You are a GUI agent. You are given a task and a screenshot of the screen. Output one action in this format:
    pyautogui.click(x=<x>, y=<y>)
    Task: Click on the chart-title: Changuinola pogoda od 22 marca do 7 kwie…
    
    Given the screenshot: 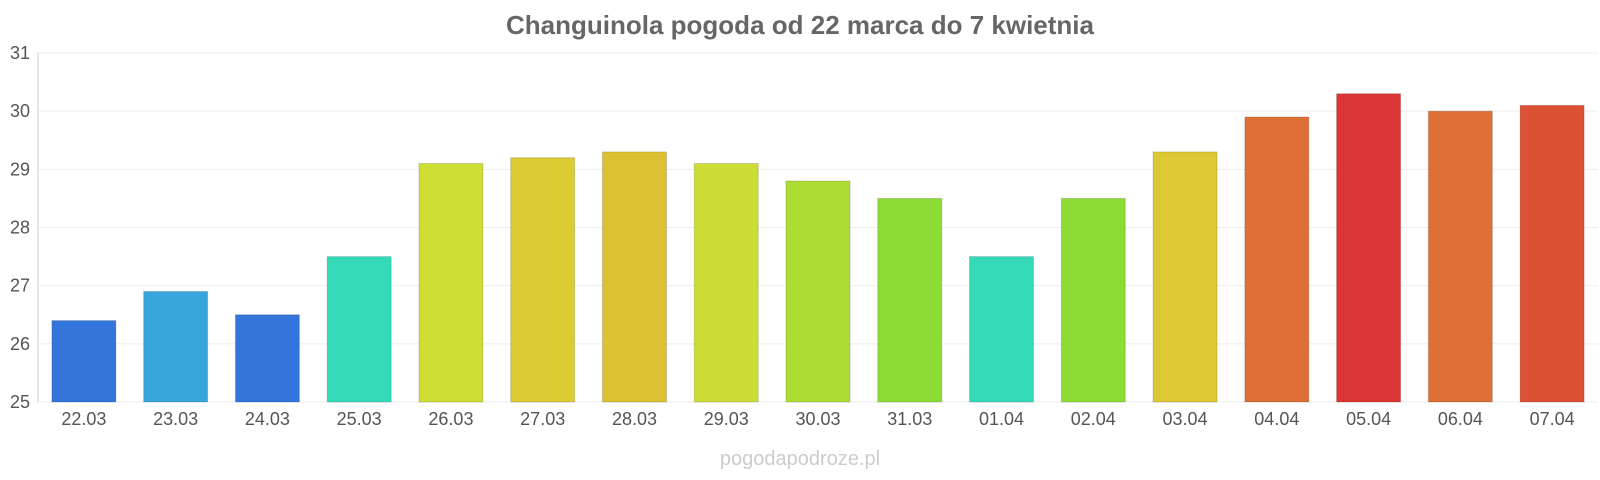 What is the action you would take?
    pyautogui.click(x=800, y=25)
    